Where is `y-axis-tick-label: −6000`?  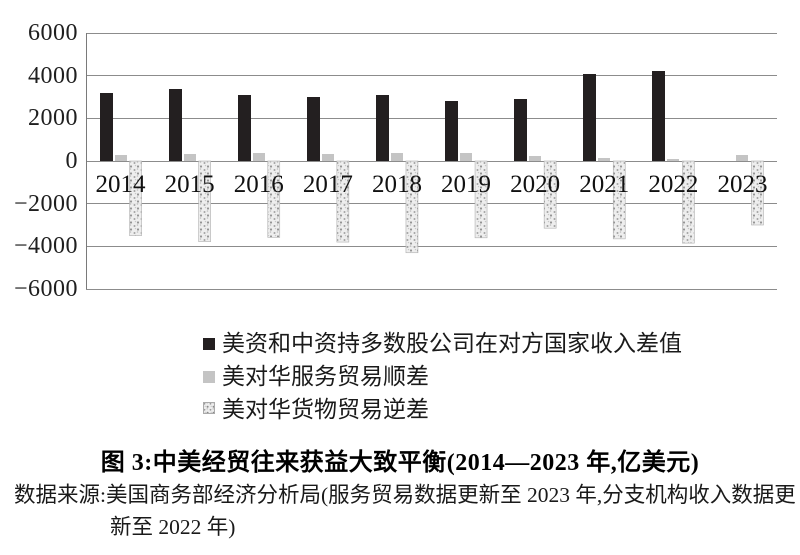
y-axis-tick-label: −6000 is located at coordinates (45, 289).